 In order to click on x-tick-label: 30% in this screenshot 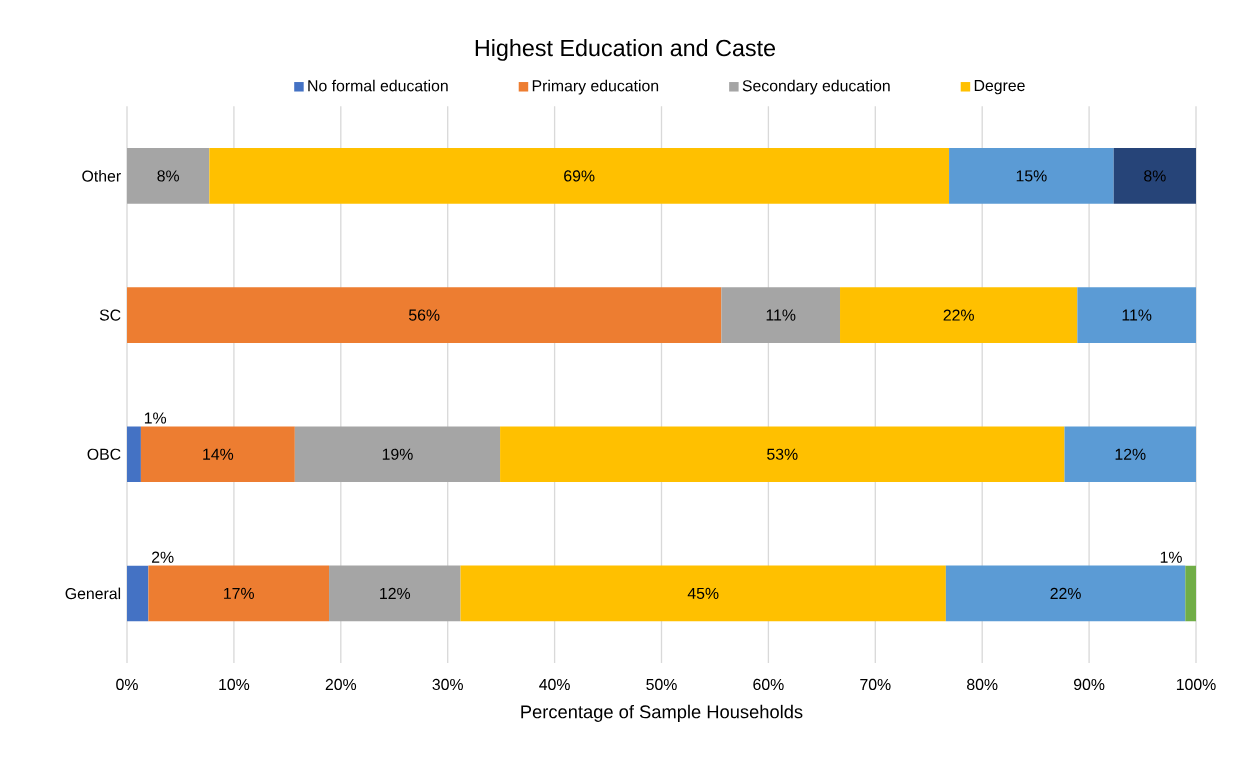, I will do `click(447, 684)`.